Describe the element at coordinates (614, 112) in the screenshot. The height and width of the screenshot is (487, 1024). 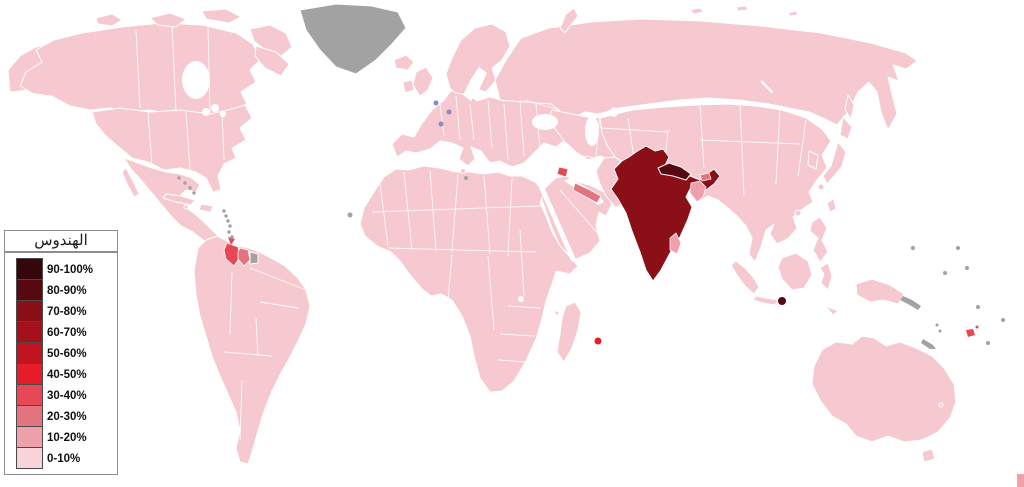
I see `aral-sea` at that location.